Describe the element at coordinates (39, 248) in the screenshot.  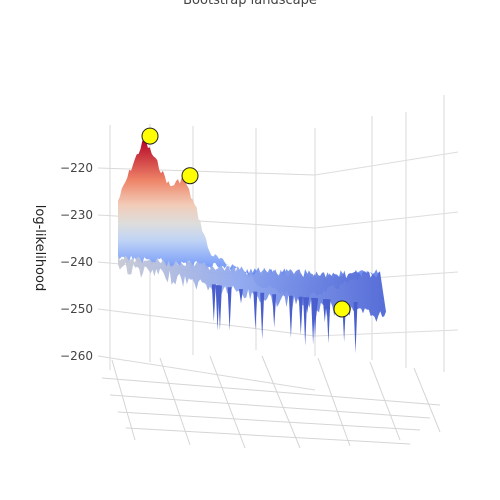
I see `z-axis-label: log-likelihood` at that location.